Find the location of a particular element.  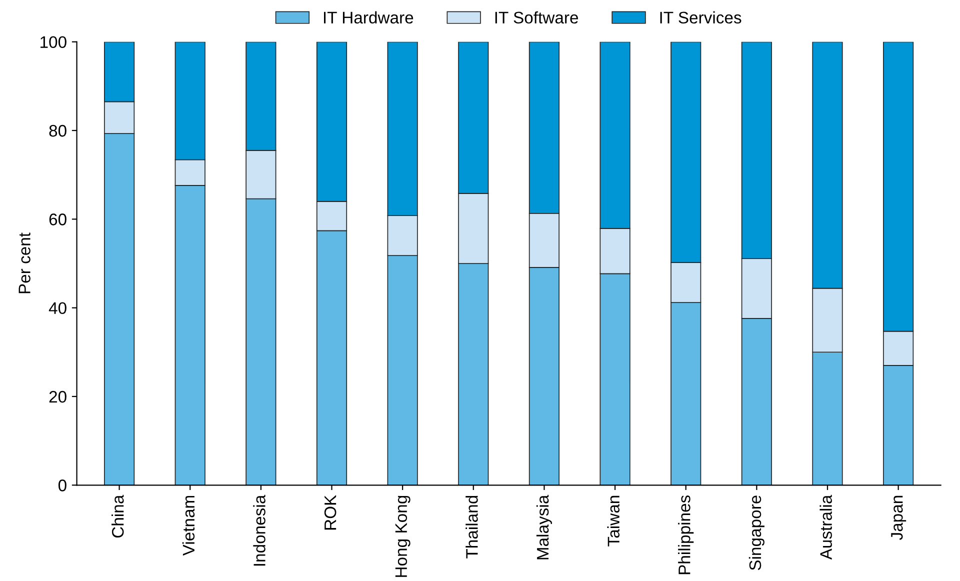

x-tick-label: Australia is located at coordinates (826, 527).